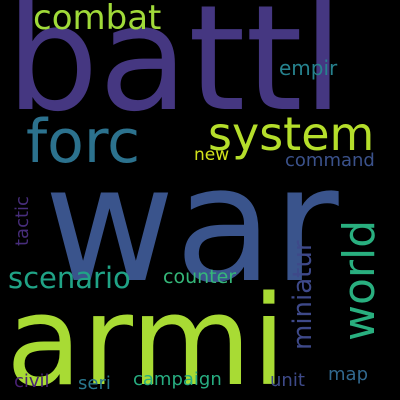 The height and width of the screenshot is (400, 400). I want to click on word-forc: forc, so click(83, 142).